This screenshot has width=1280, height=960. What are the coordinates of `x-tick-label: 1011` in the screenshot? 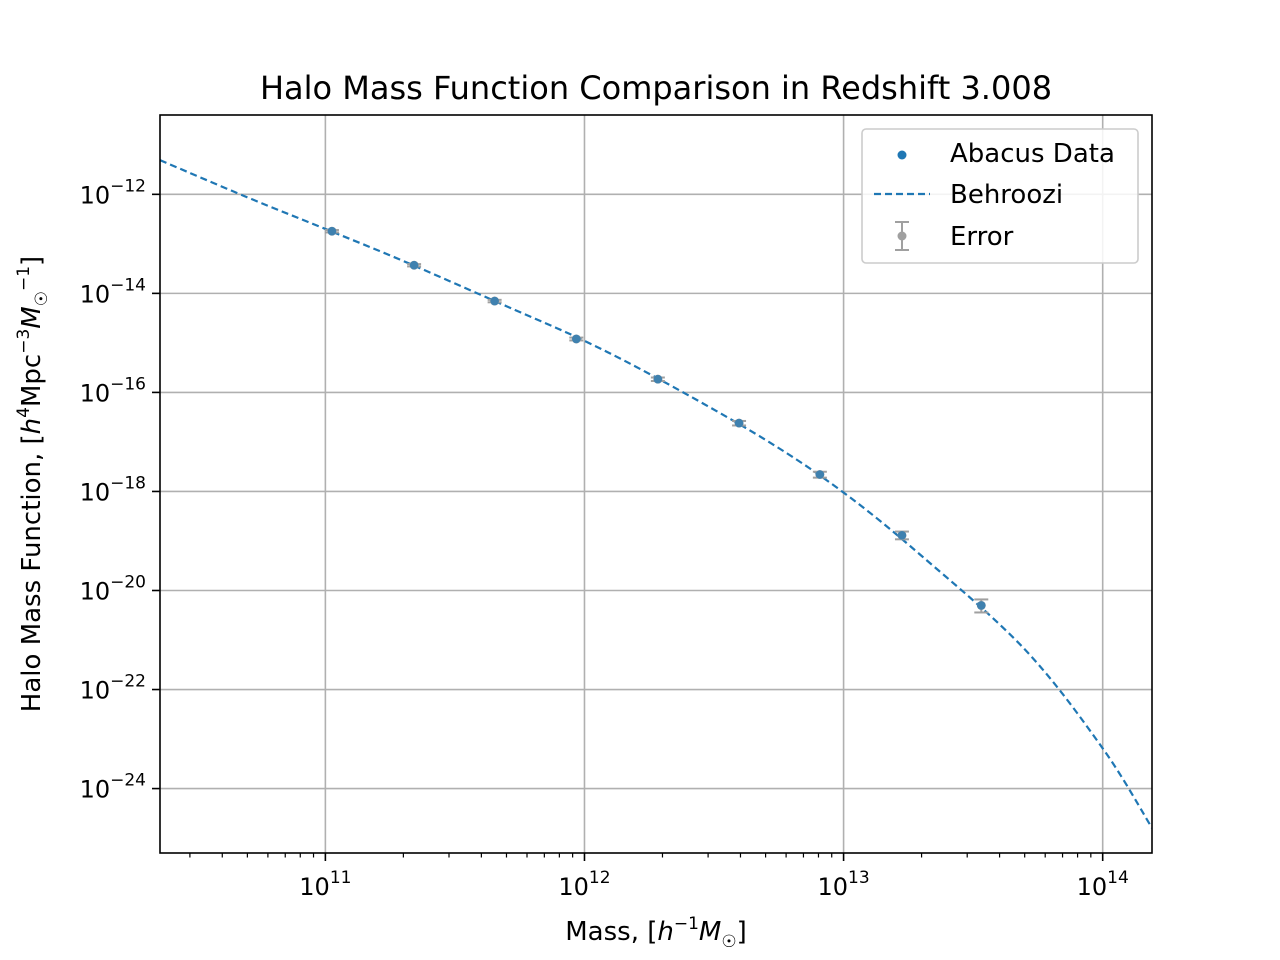 It's located at (325, 884).